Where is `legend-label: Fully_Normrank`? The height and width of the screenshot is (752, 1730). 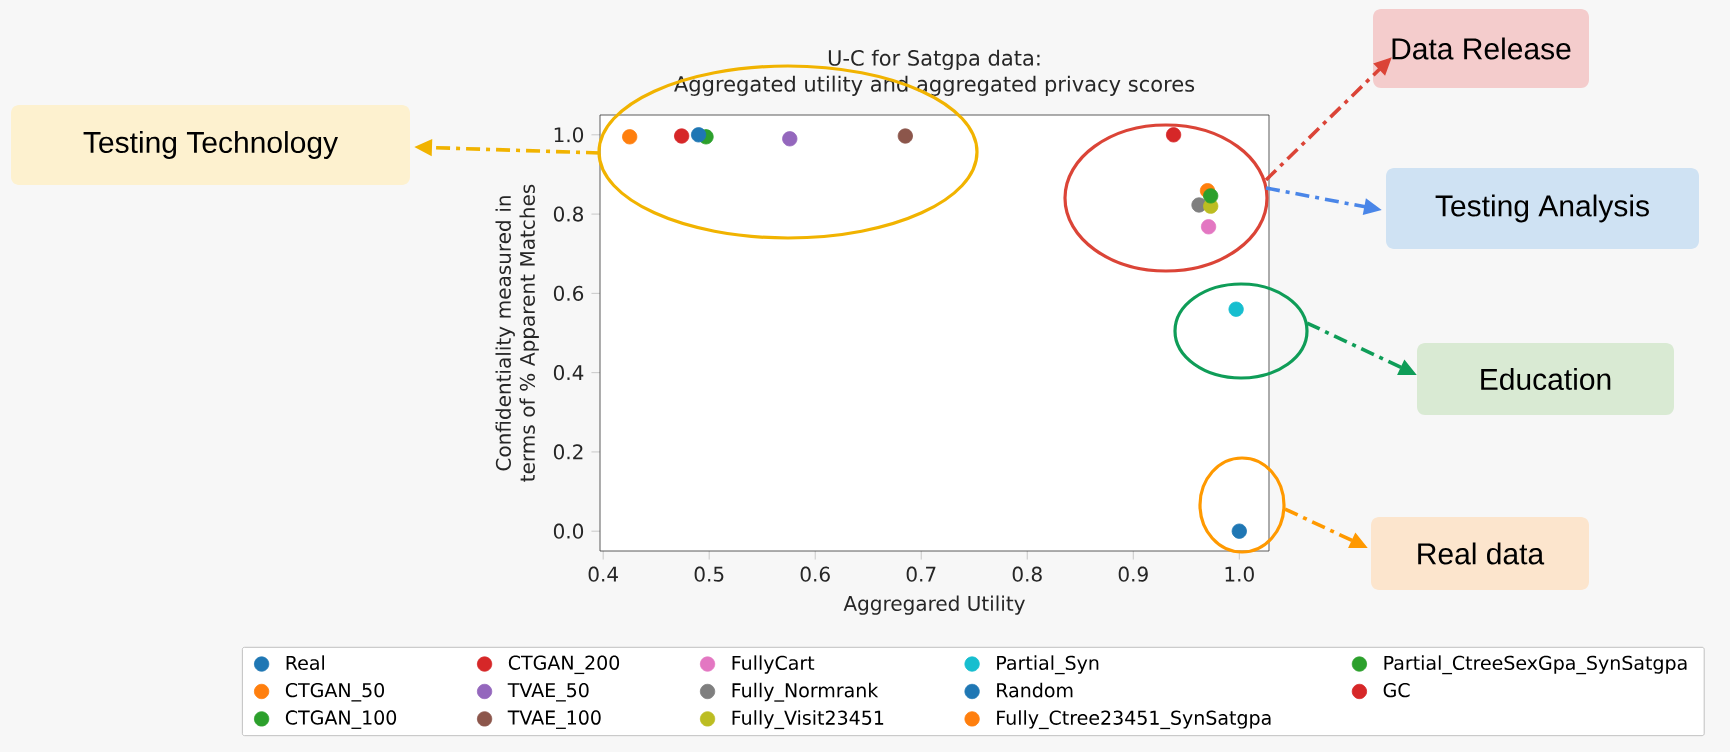
legend-label: Fully_Normrank is located at coordinates (805, 692).